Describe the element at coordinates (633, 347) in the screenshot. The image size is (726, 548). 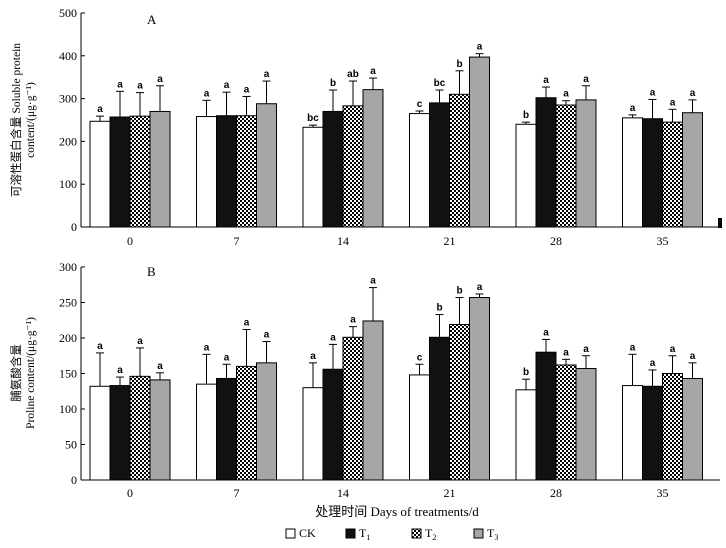
I see `panel-b-sig-label-CK-35: a` at that location.